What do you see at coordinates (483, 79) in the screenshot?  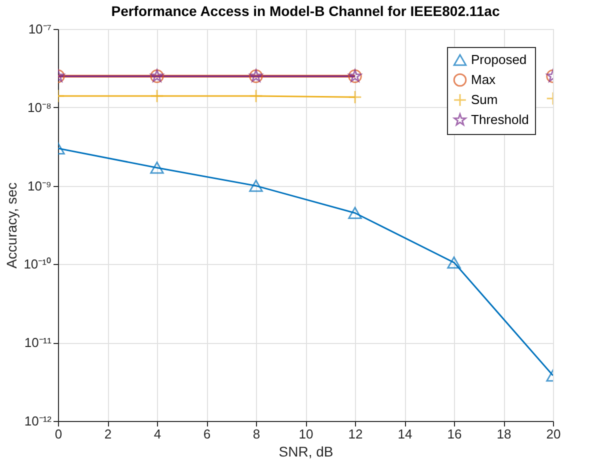 I see `legend-label: Max` at bounding box center [483, 79].